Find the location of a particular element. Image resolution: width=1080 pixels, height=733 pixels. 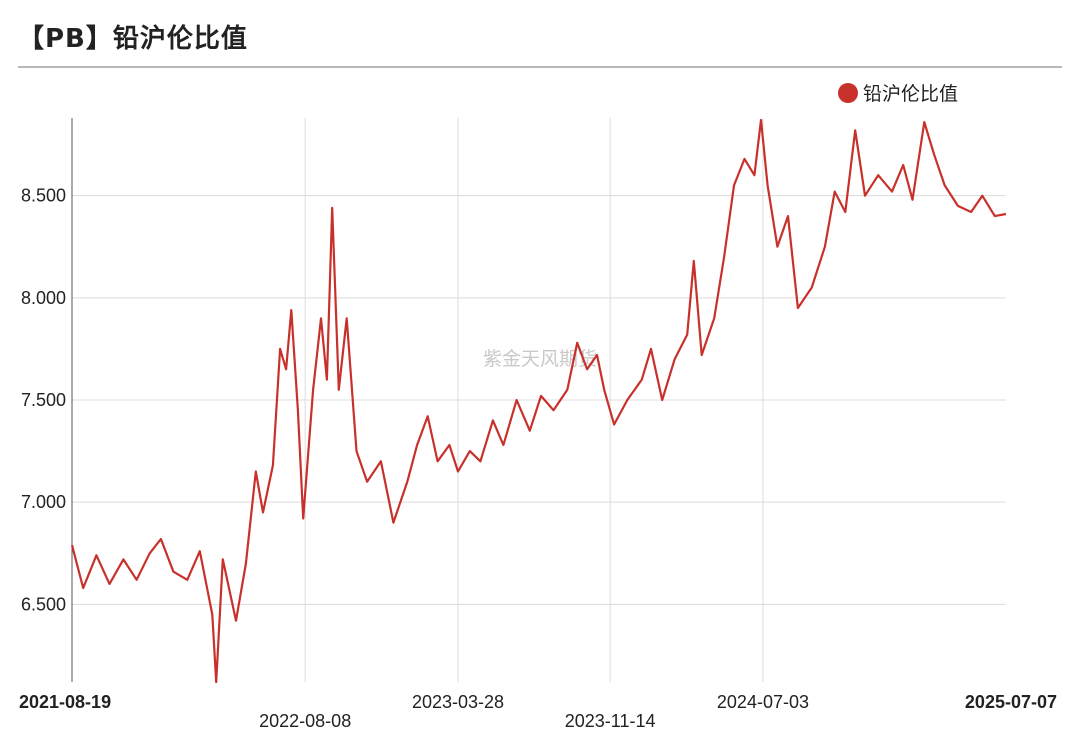

x-tick-label: 2023-03-28 is located at coordinates (458, 702).